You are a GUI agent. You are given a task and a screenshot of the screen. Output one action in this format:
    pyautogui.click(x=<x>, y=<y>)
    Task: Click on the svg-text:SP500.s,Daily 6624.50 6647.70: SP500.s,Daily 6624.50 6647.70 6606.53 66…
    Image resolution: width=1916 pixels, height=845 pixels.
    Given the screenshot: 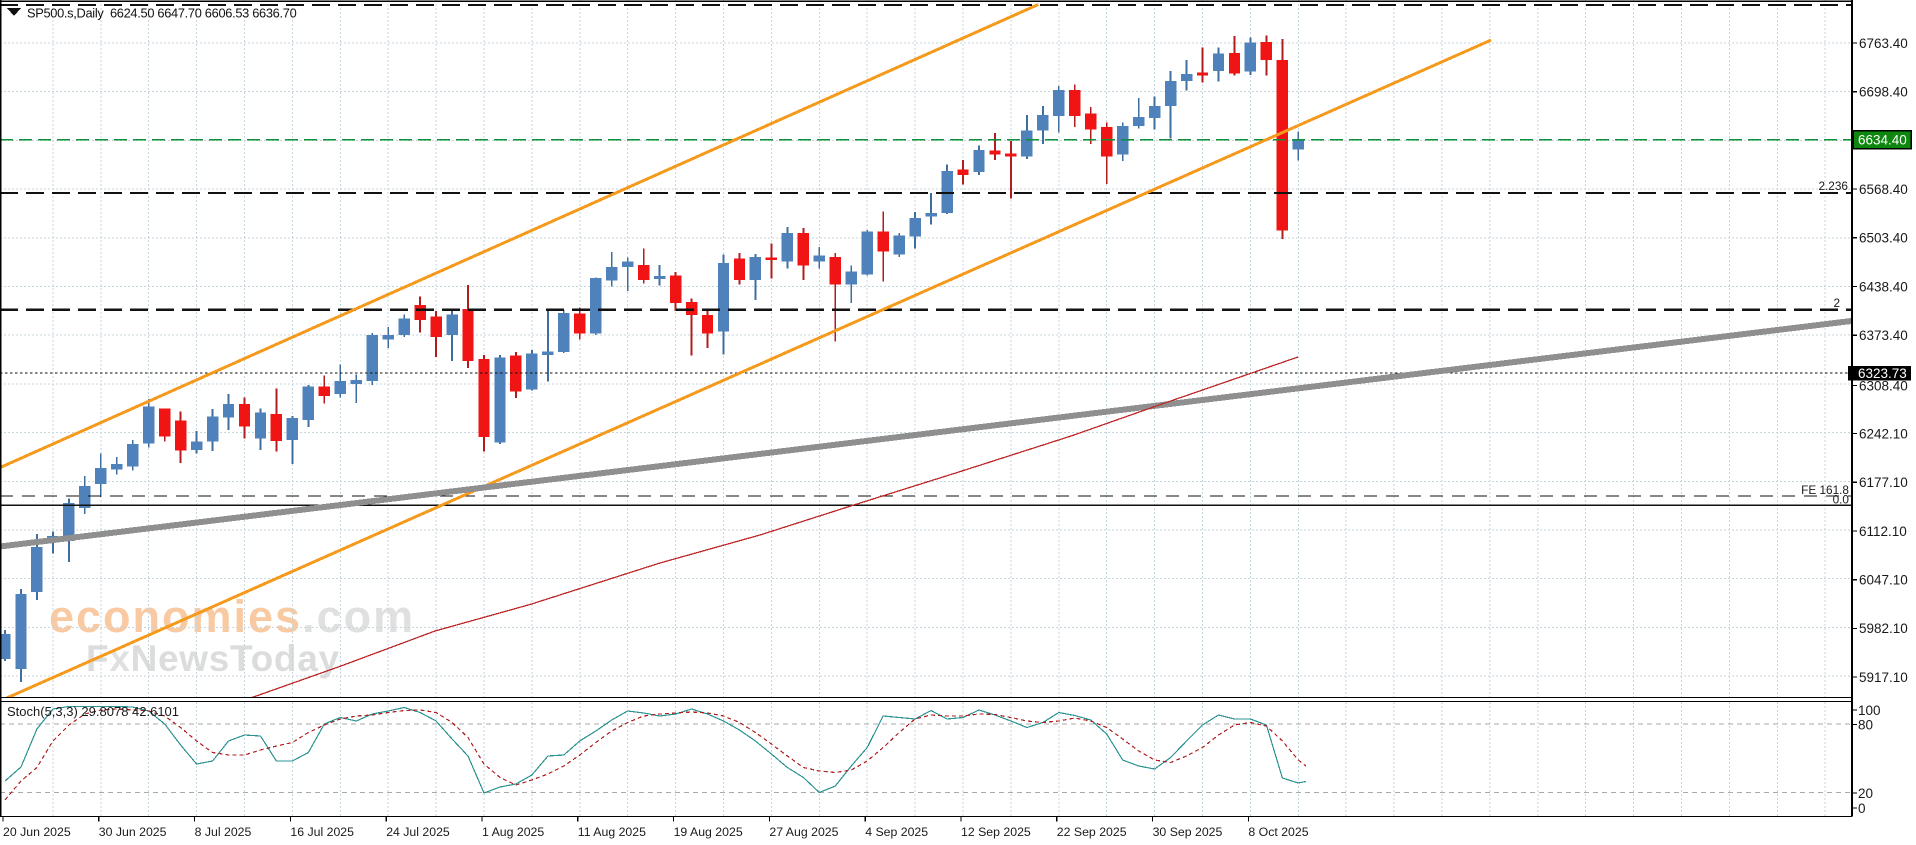 What is the action you would take?
    pyautogui.click(x=162, y=13)
    